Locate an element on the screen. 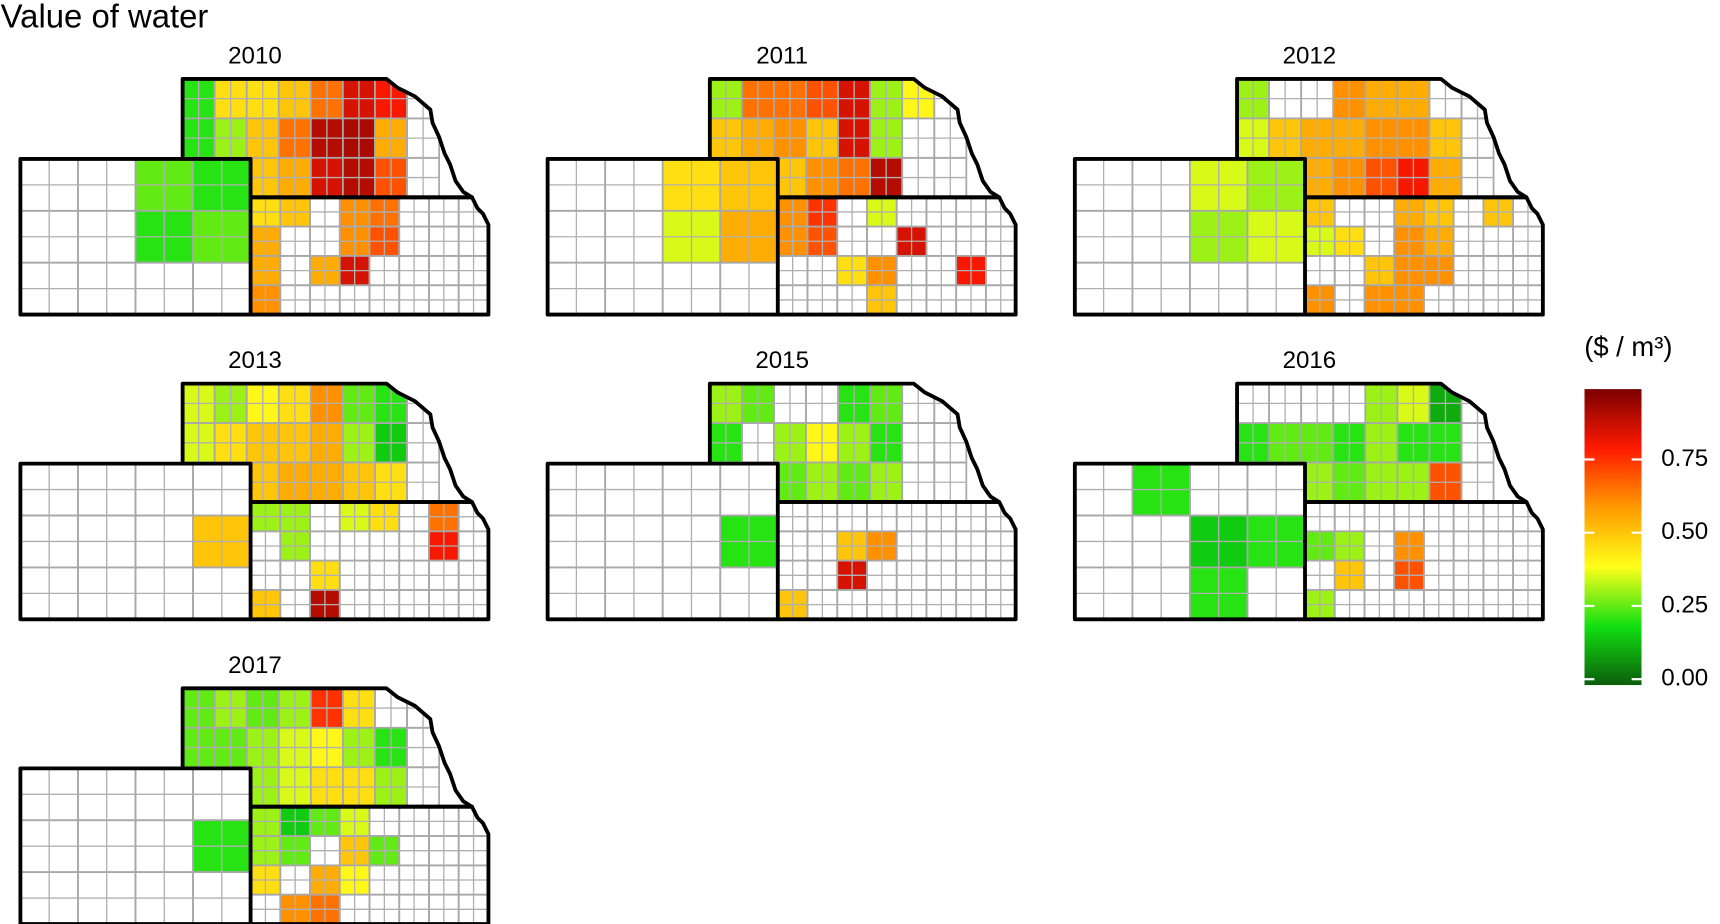  colorbar-tick-label: 0.25 is located at coordinates (1684, 604).